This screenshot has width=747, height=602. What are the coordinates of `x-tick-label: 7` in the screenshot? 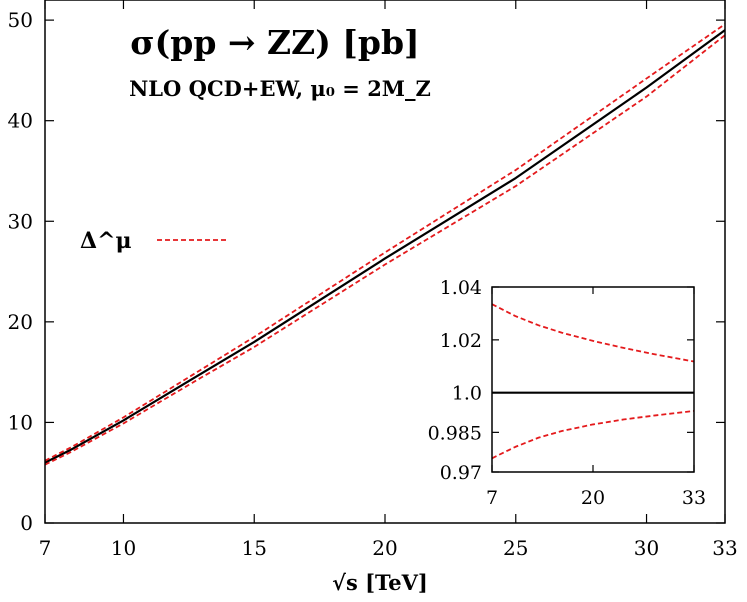 It's located at (45, 548).